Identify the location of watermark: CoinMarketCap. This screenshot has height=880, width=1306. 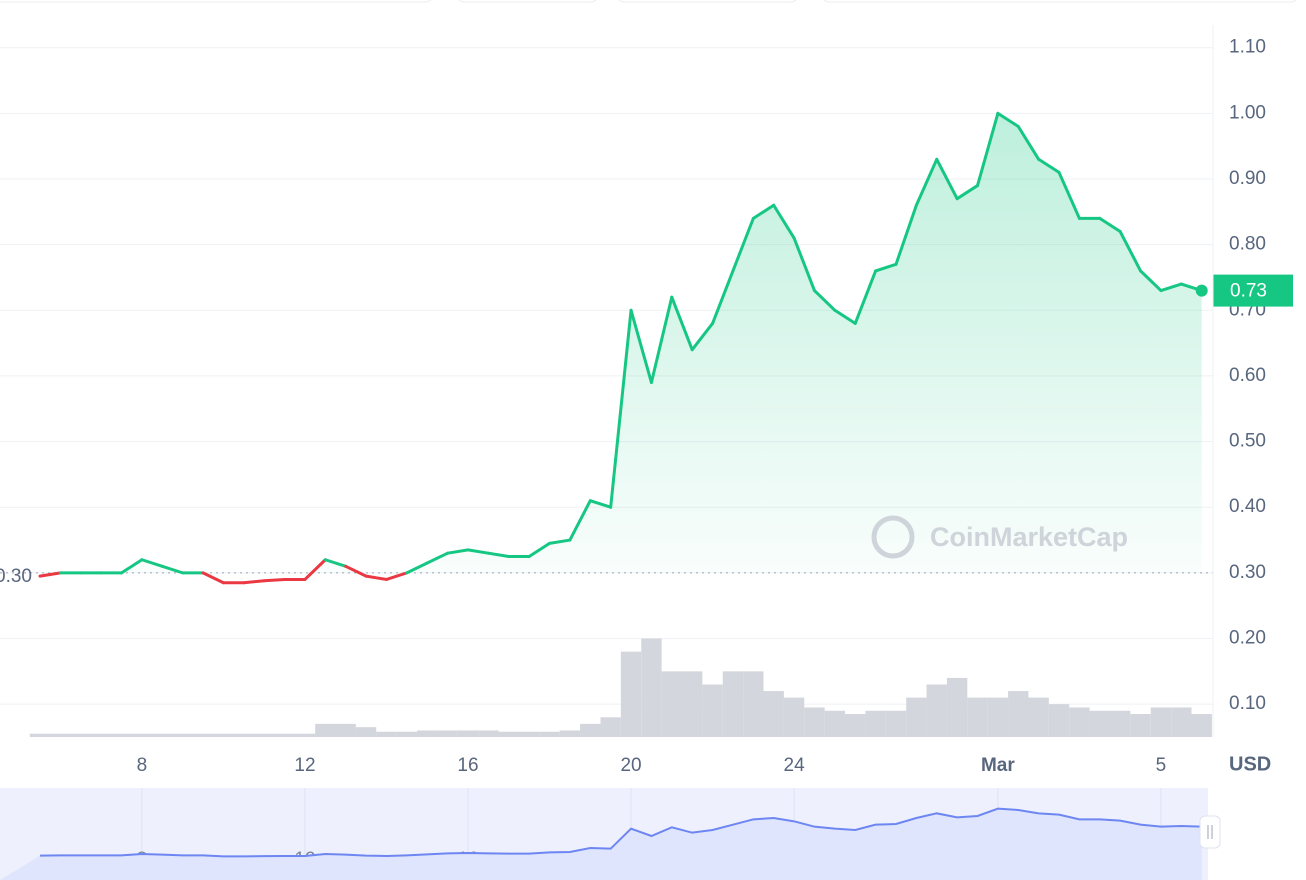
(999, 537).